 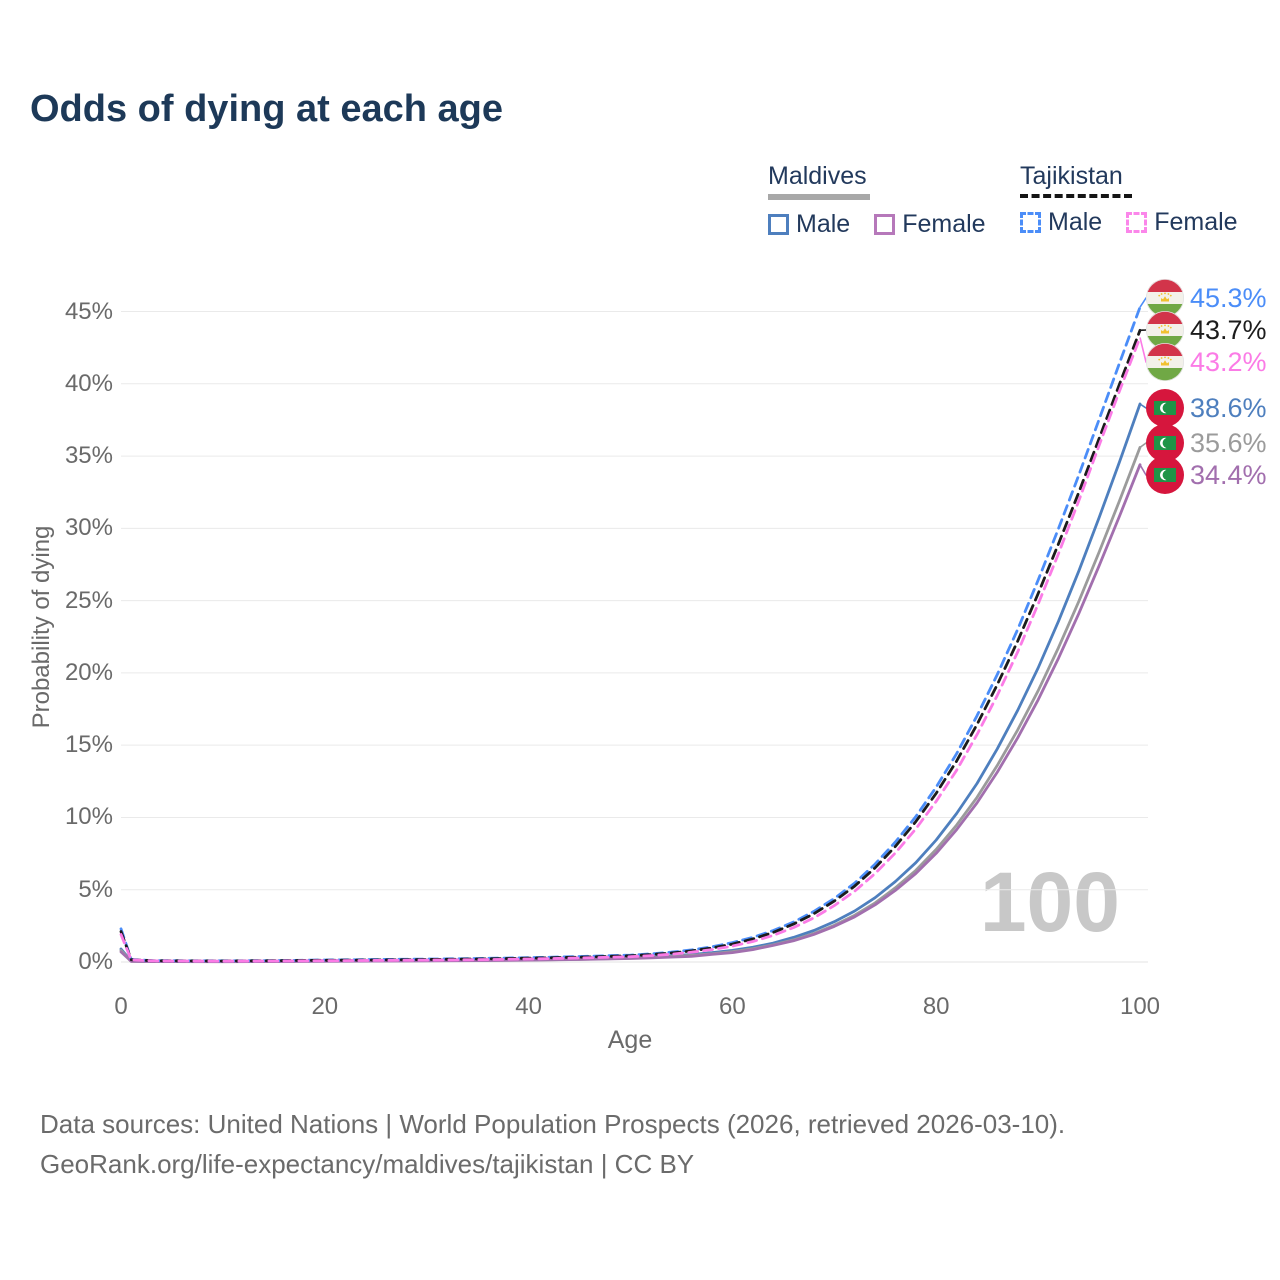 What do you see at coordinates (88, 745) in the screenshot?
I see `y-tick-15: 15%` at bounding box center [88, 745].